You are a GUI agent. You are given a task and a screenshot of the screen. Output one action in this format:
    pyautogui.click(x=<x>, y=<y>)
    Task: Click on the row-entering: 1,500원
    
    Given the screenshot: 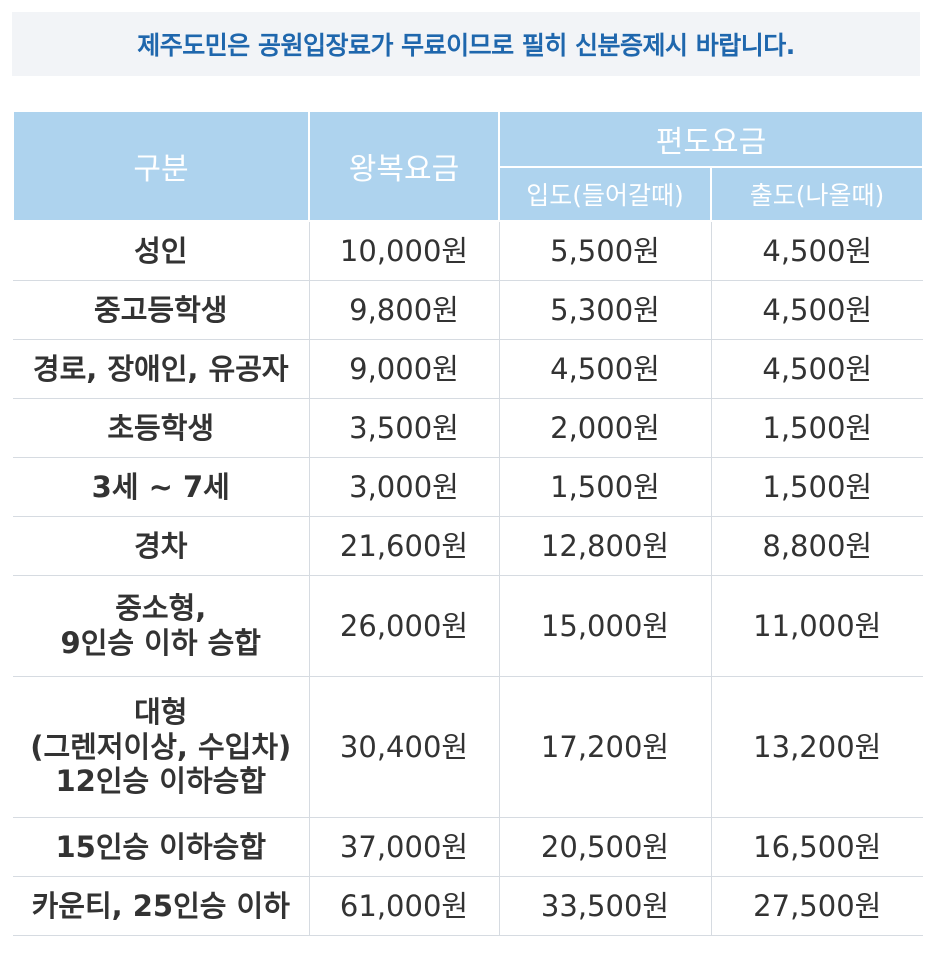 What is the action you would take?
    pyautogui.click(x=605, y=487)
    